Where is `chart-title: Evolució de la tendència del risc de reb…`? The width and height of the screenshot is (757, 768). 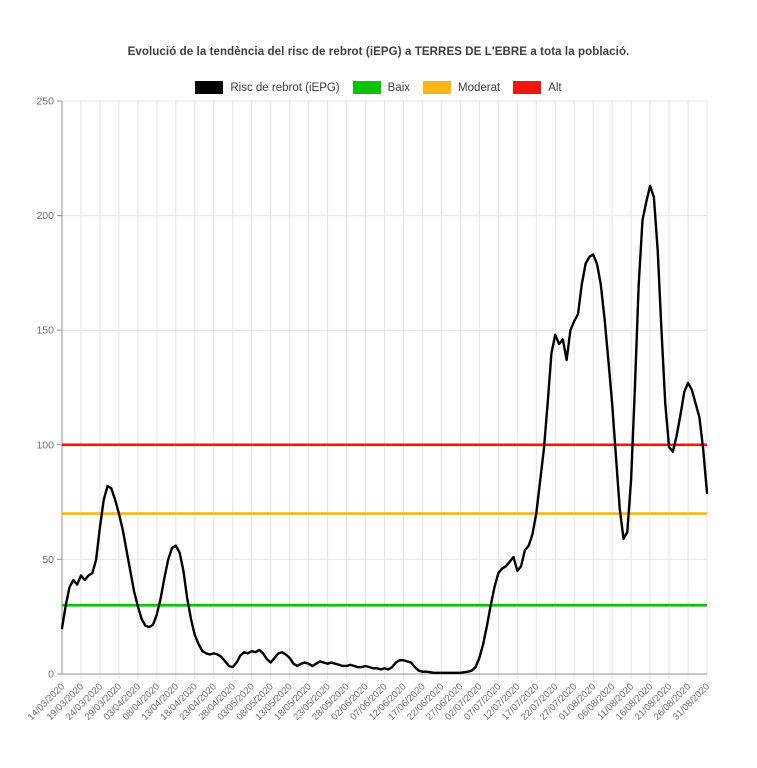
chart-title: Evolució de la tendència del risc de reb… is located at coordinates (378, 52).